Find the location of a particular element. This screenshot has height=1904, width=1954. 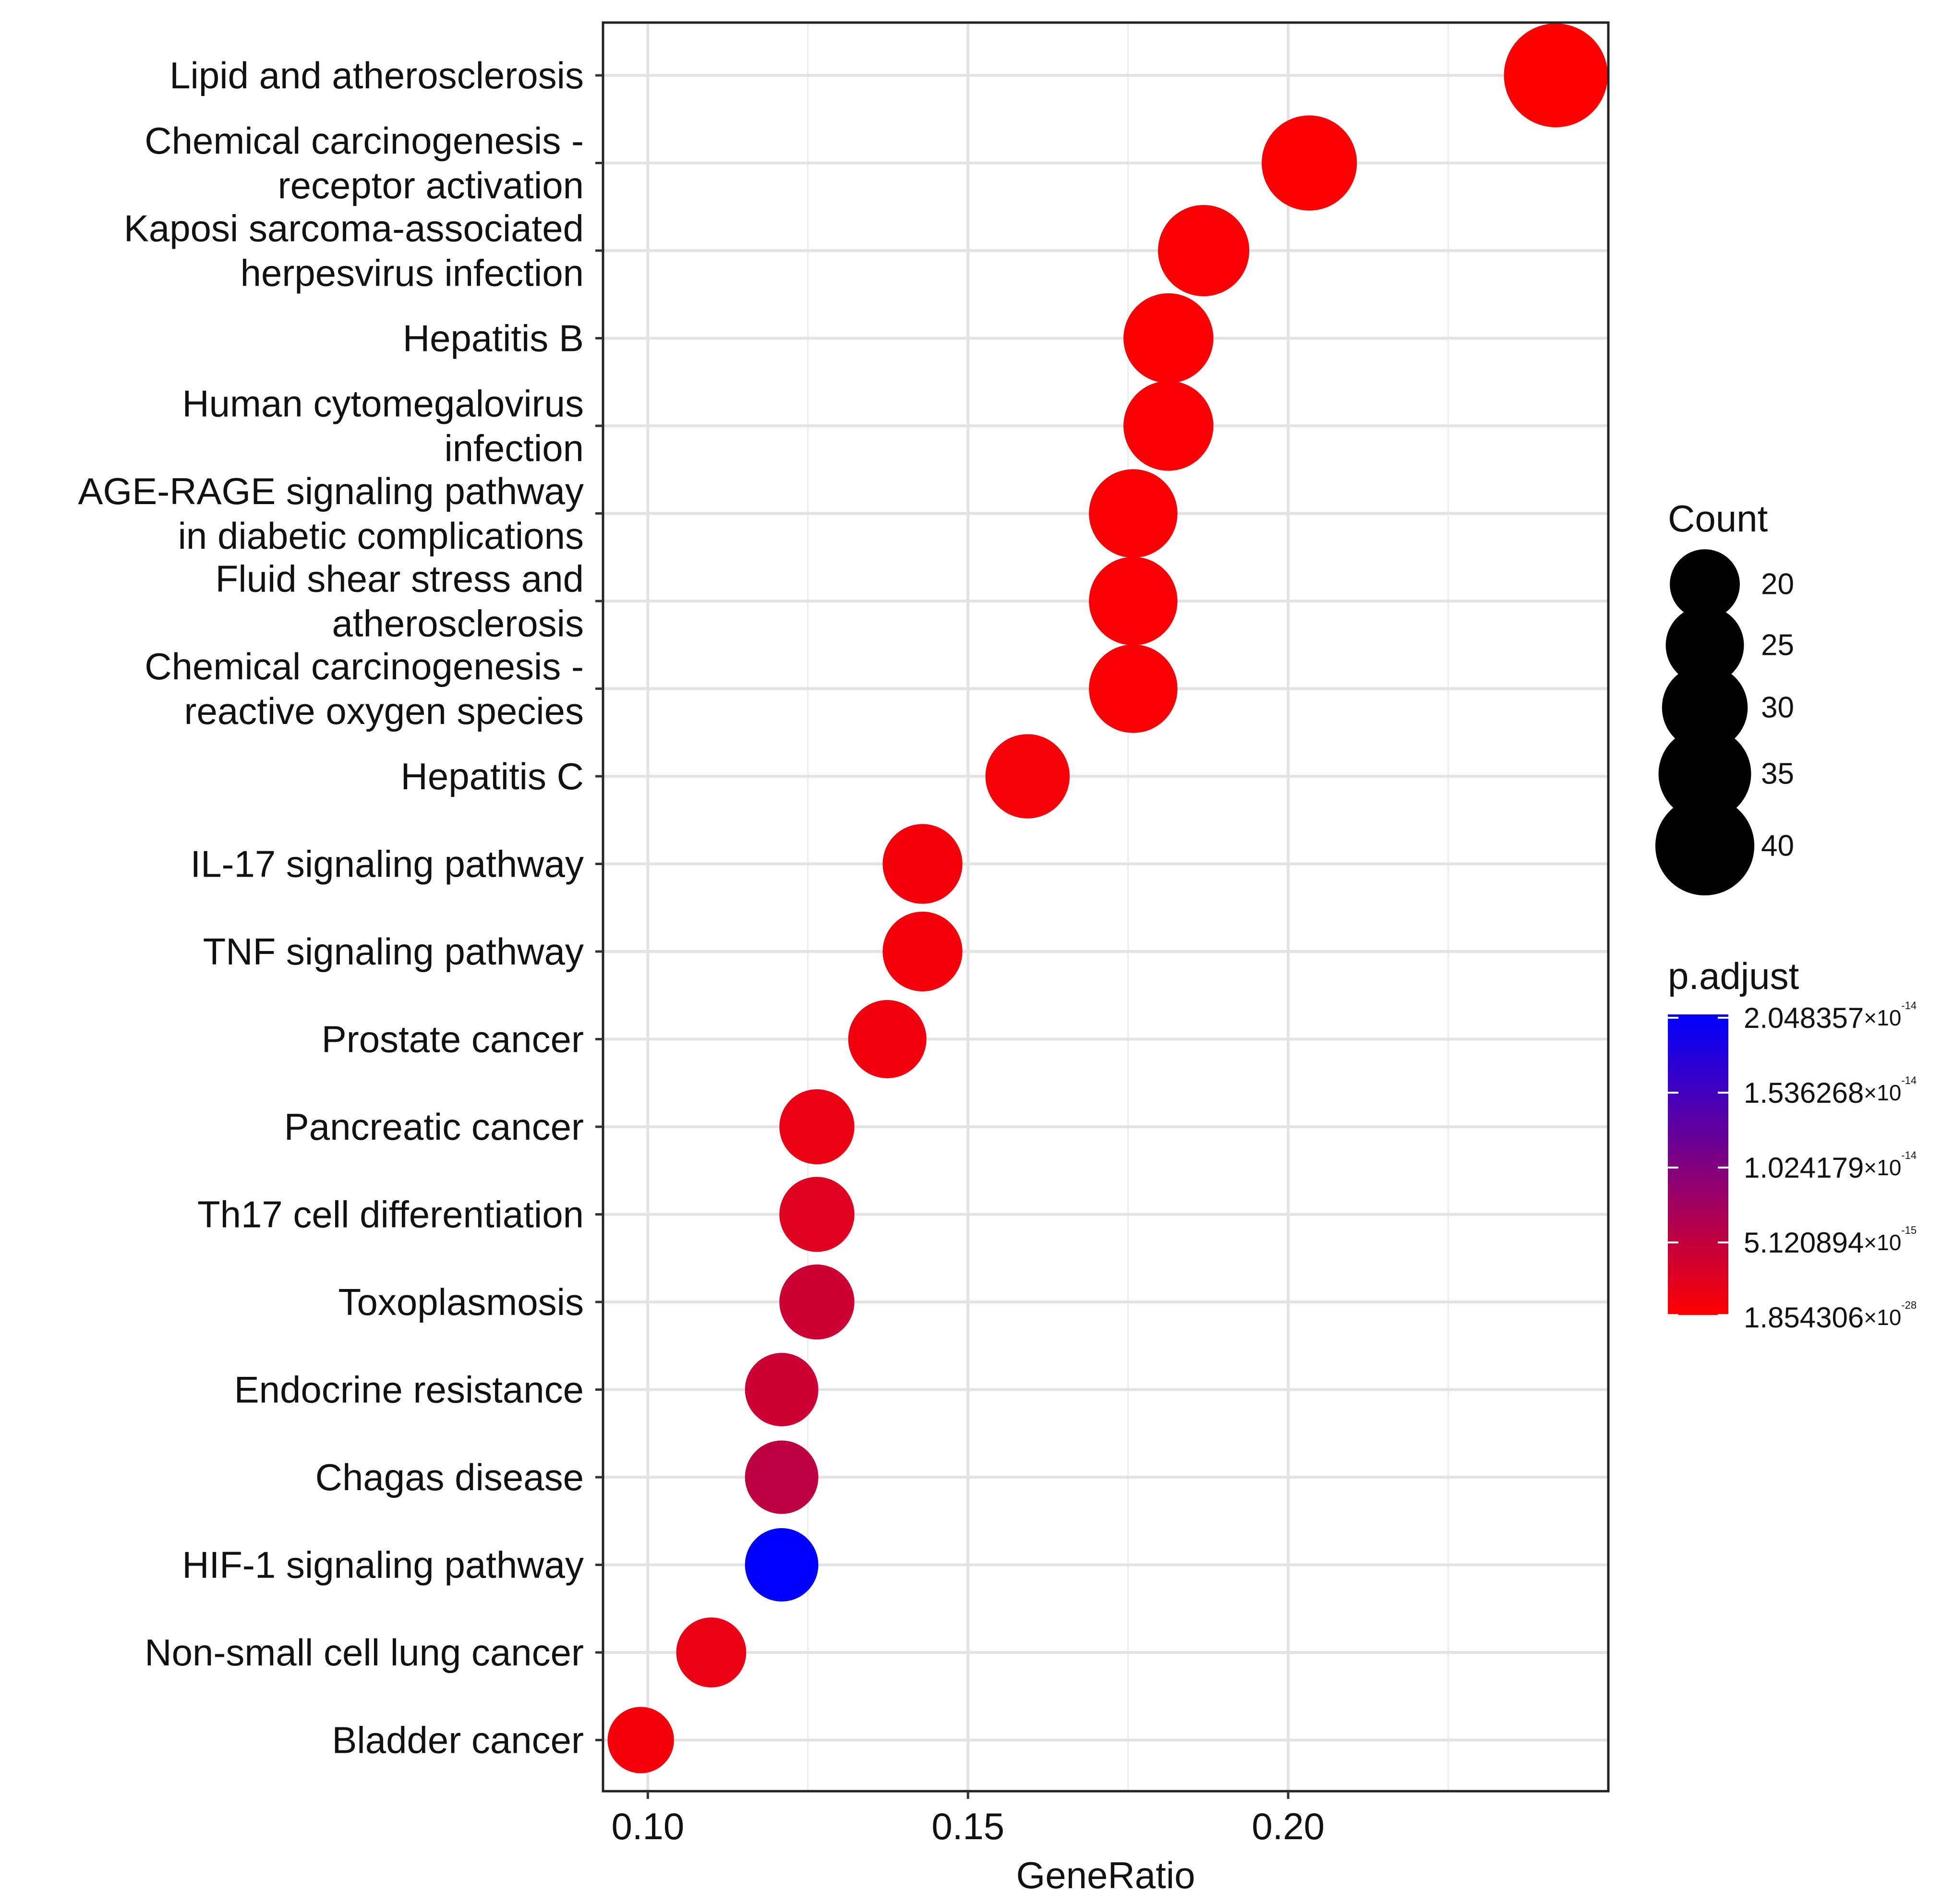

x-tick-label: 0.20 is located at coordinates (1288, 1826).